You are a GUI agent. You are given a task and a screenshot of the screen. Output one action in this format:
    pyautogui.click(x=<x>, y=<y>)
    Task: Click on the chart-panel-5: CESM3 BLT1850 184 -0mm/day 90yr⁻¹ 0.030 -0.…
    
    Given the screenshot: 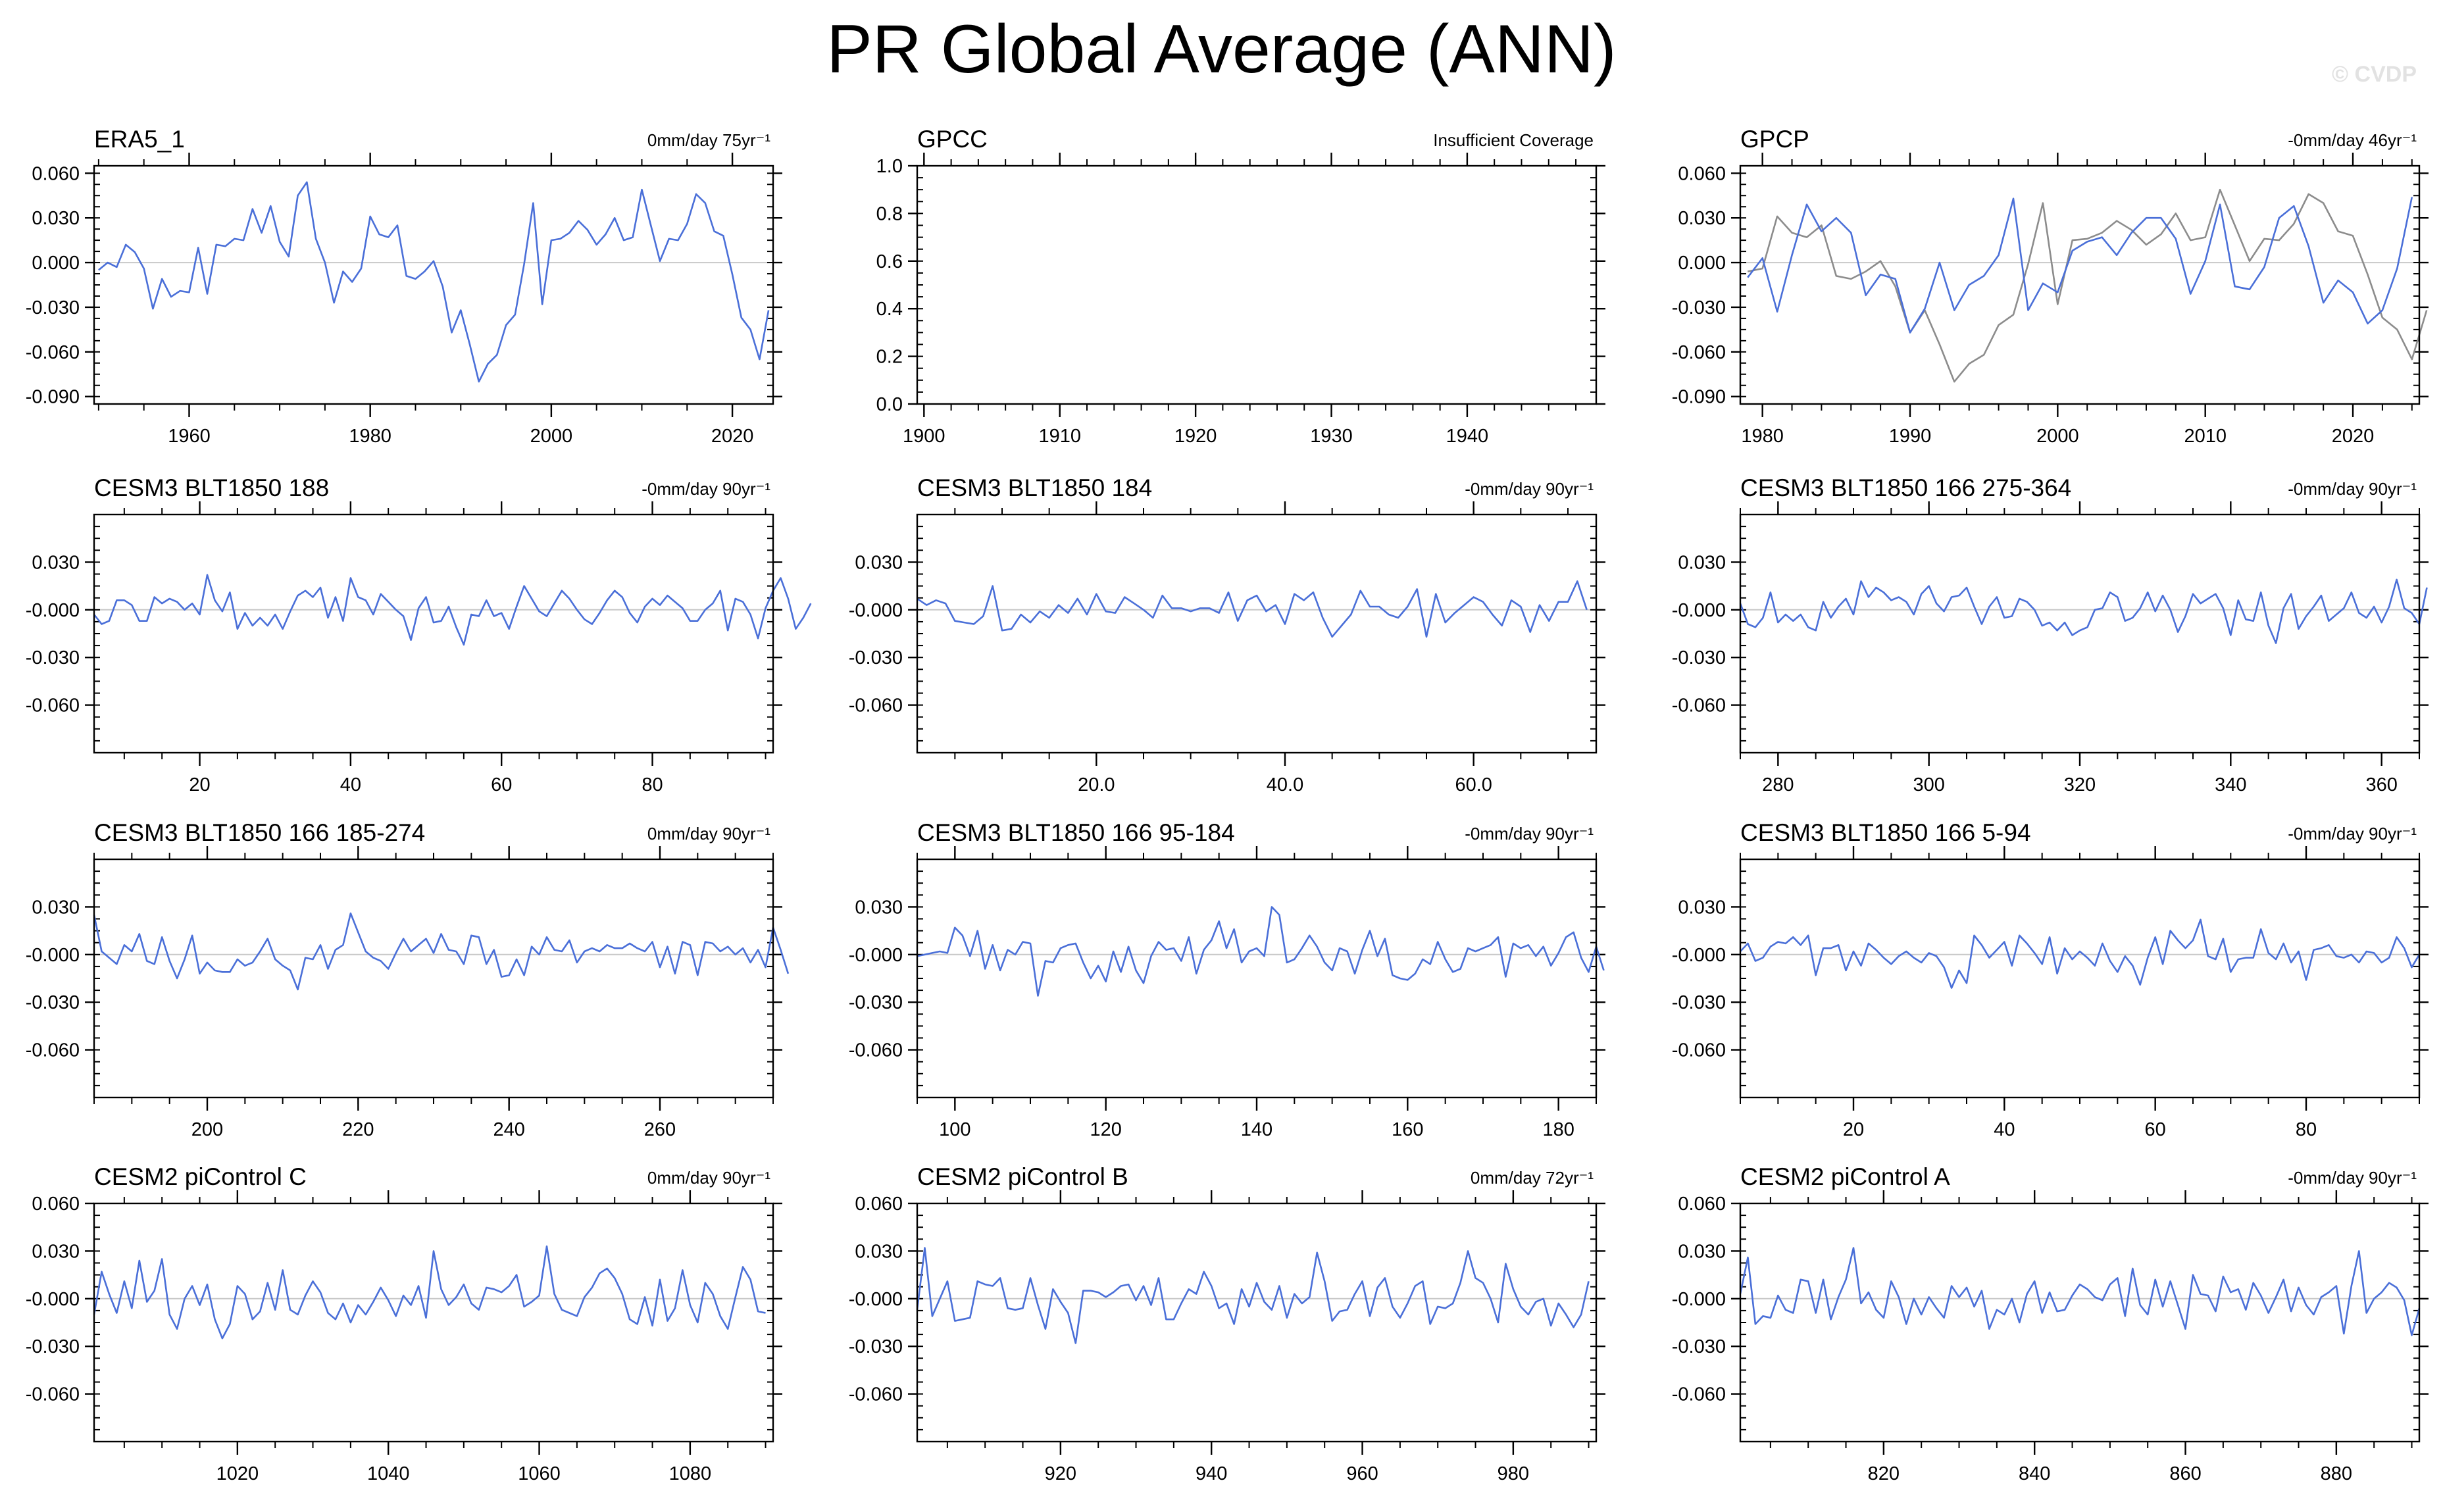 What is the action you would take?
    pyautogui.click(x=1227, y=634)
    